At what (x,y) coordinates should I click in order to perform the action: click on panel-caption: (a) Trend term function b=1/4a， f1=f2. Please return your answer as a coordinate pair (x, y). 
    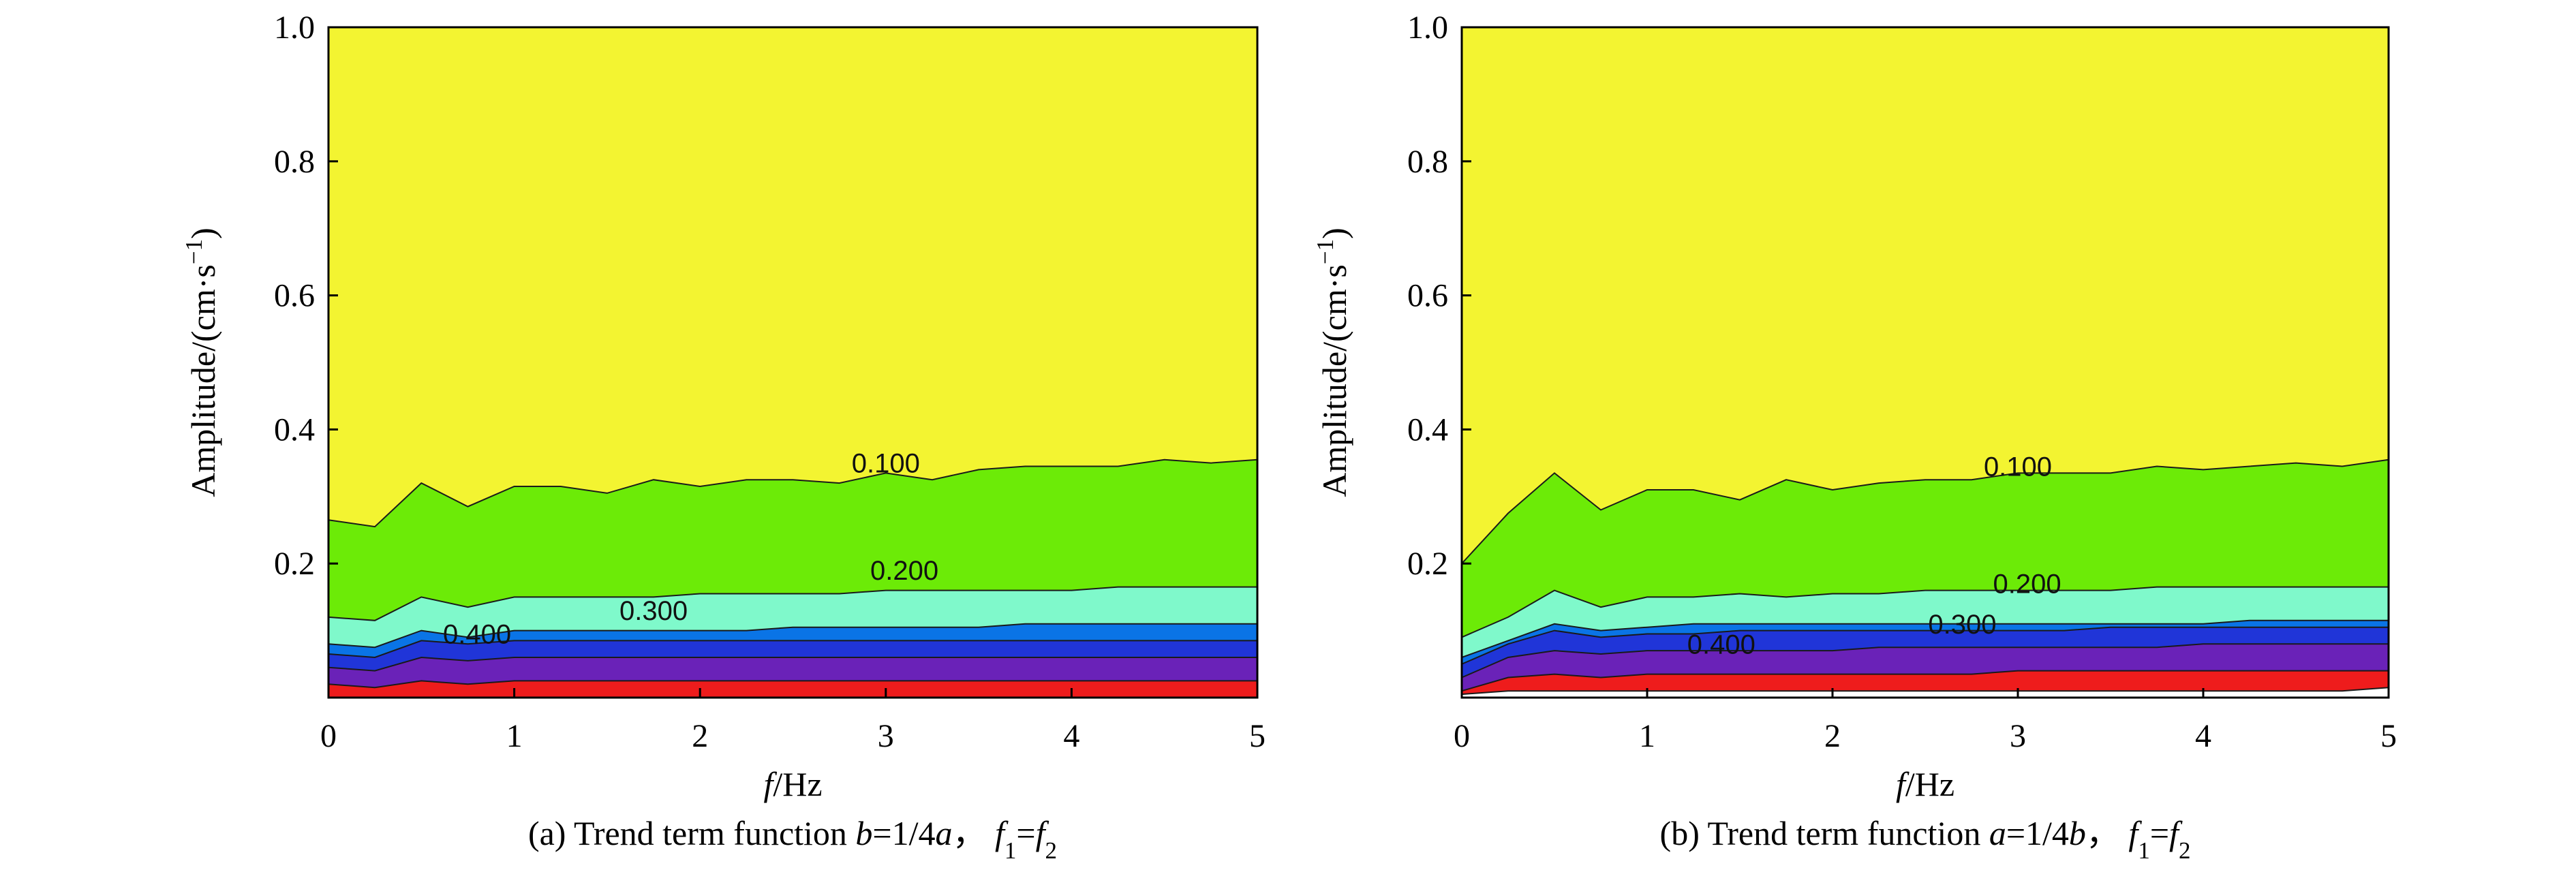
    Looking at the image, I should click on (792, 839).